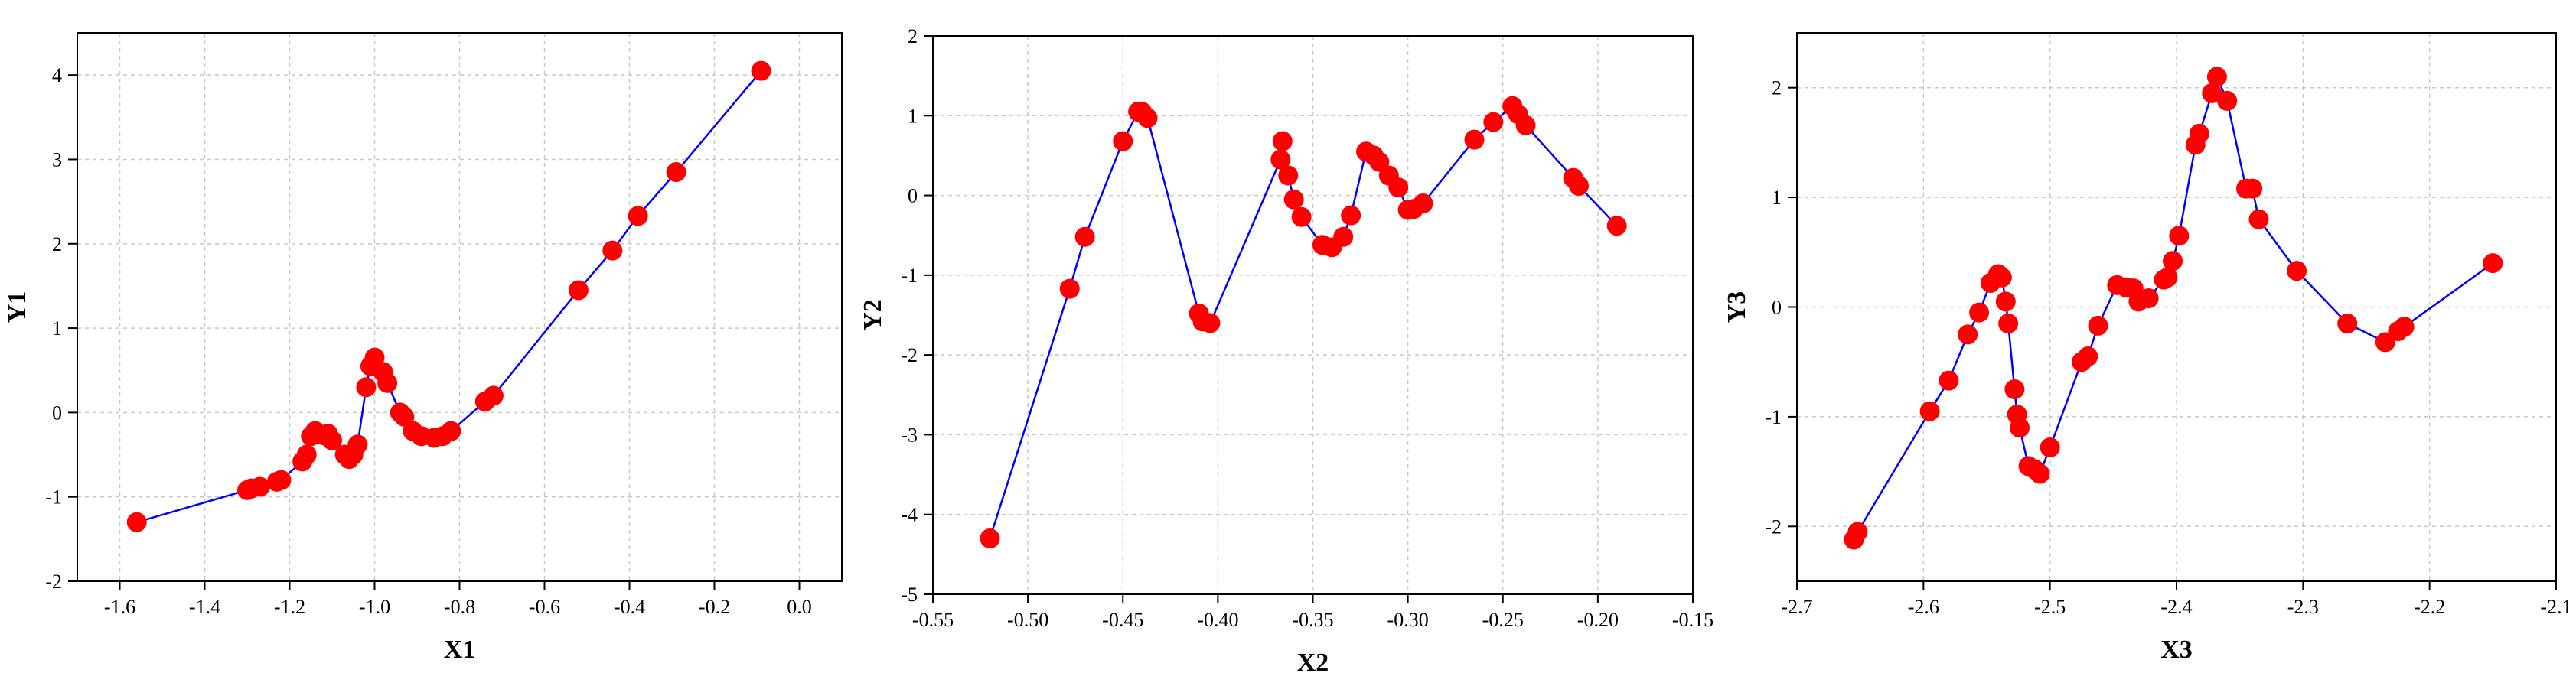 Image resolution: width=2576 pixels, height=686 pixels. I want to click on y-tick-label: 1, so click(1777, 198).